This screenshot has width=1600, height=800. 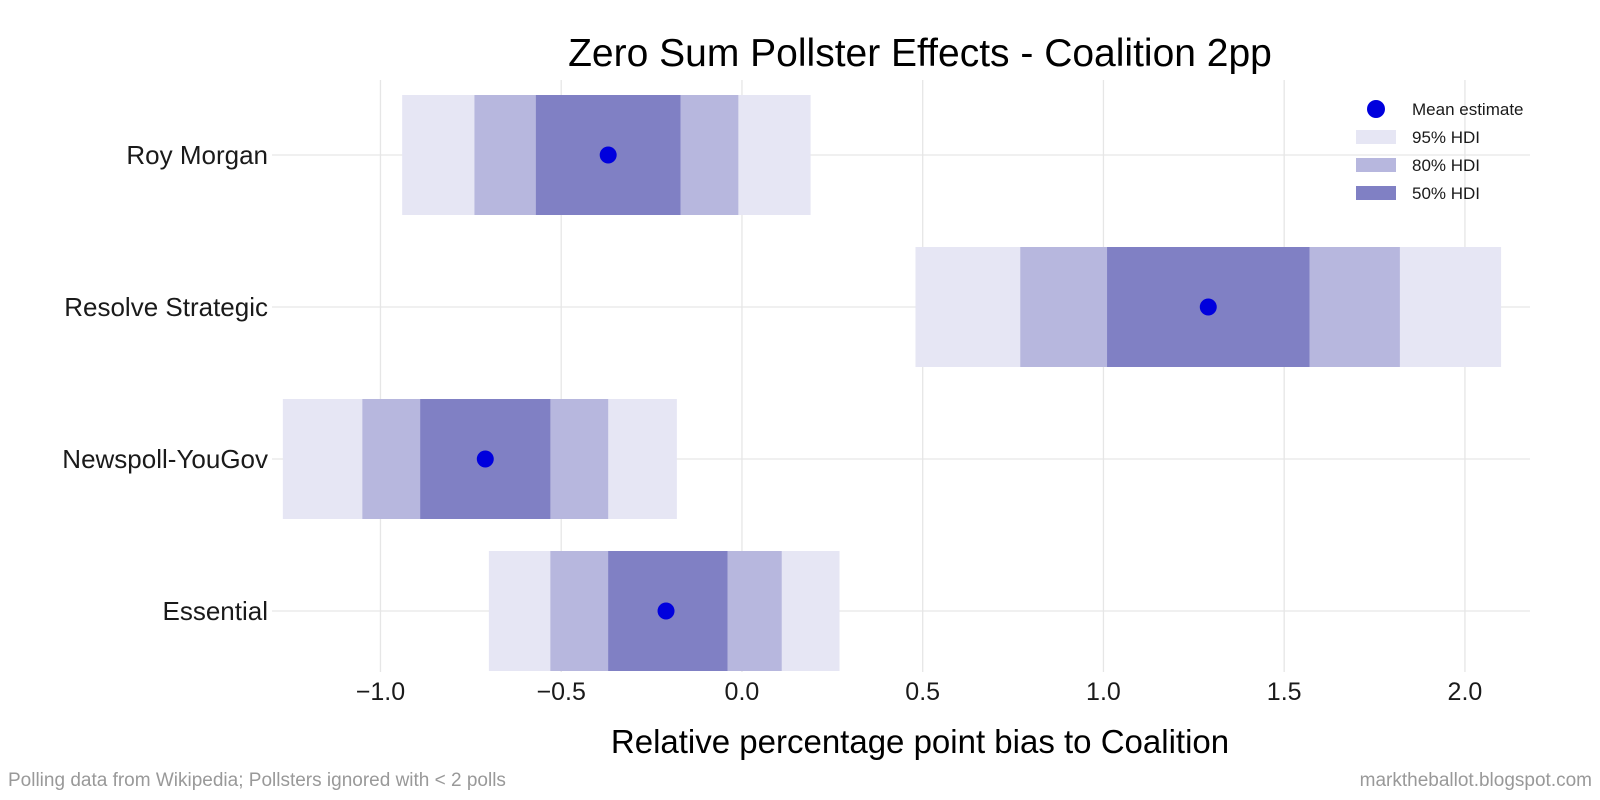 I want to click on pollster-label: Newspoll-YouGov, so click(x=165, y=459).